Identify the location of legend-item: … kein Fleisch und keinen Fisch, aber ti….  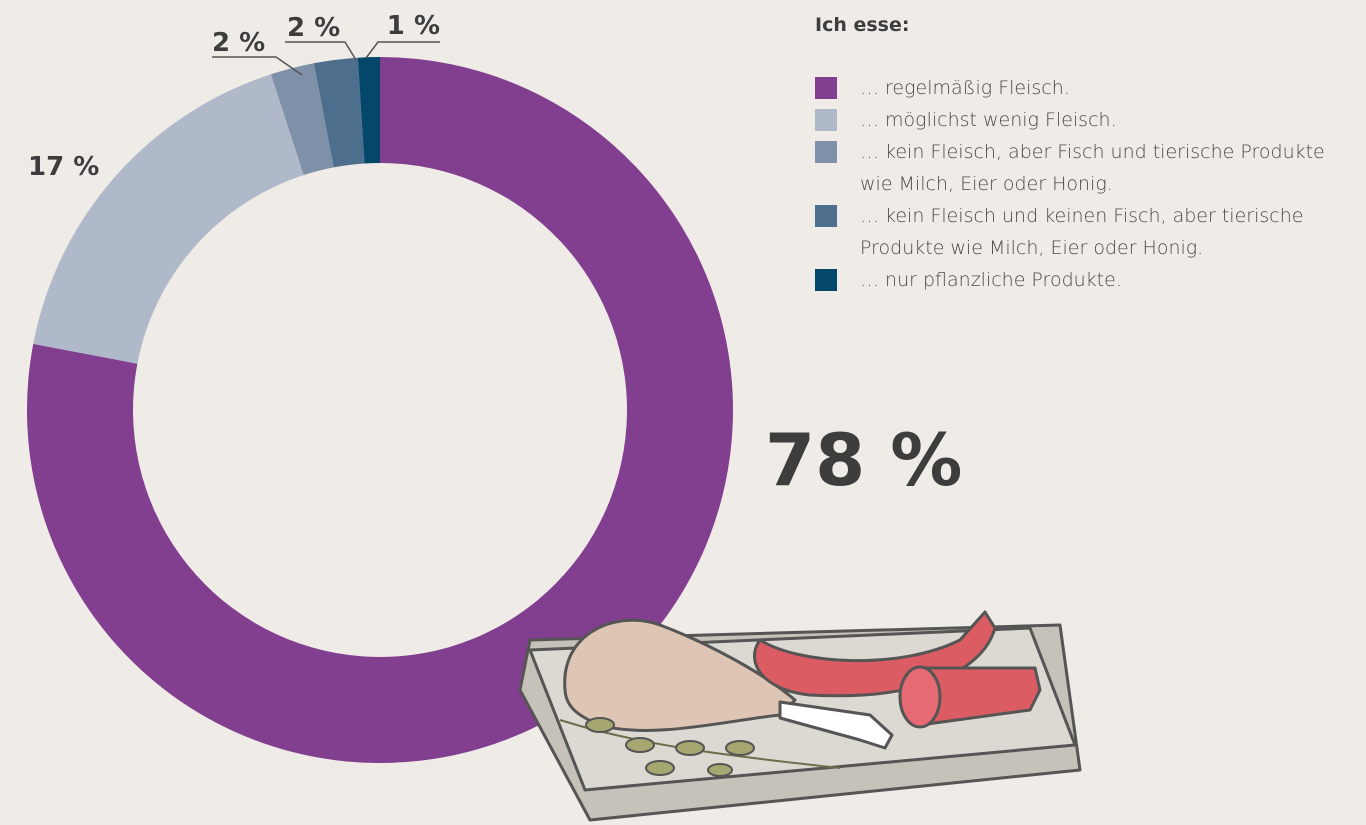
(1085, 232).